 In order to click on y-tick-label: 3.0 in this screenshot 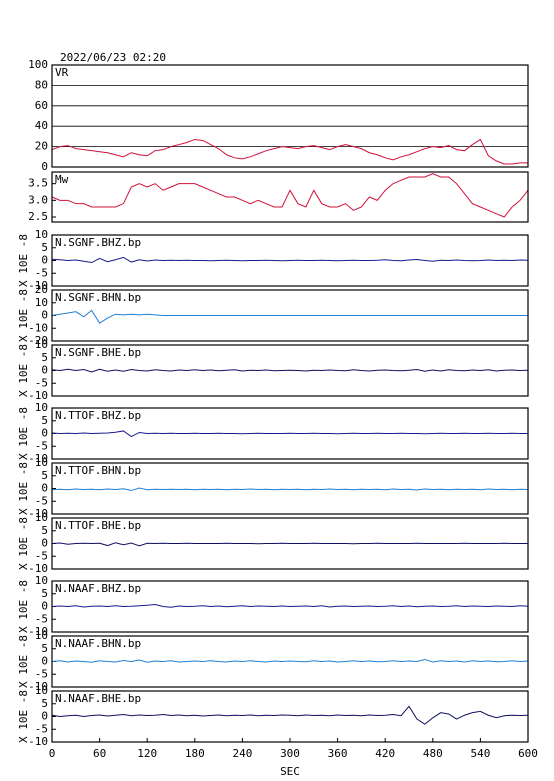, I will do `click(38, 199)`.